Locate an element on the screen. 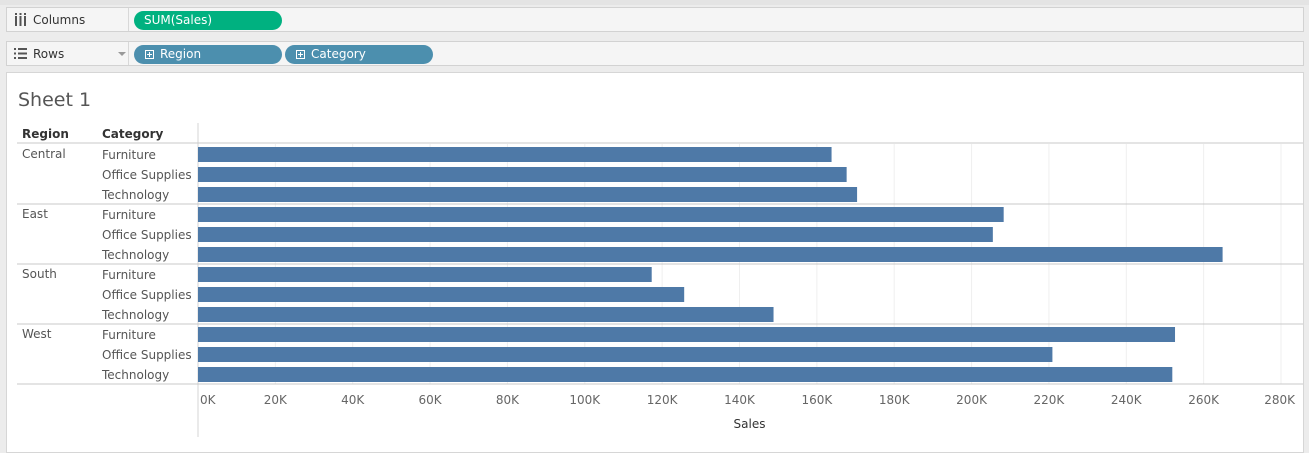 The width and height of the screenshot is (1309, 453). x-tick-label: 160K is located at coordinates (817, 400).